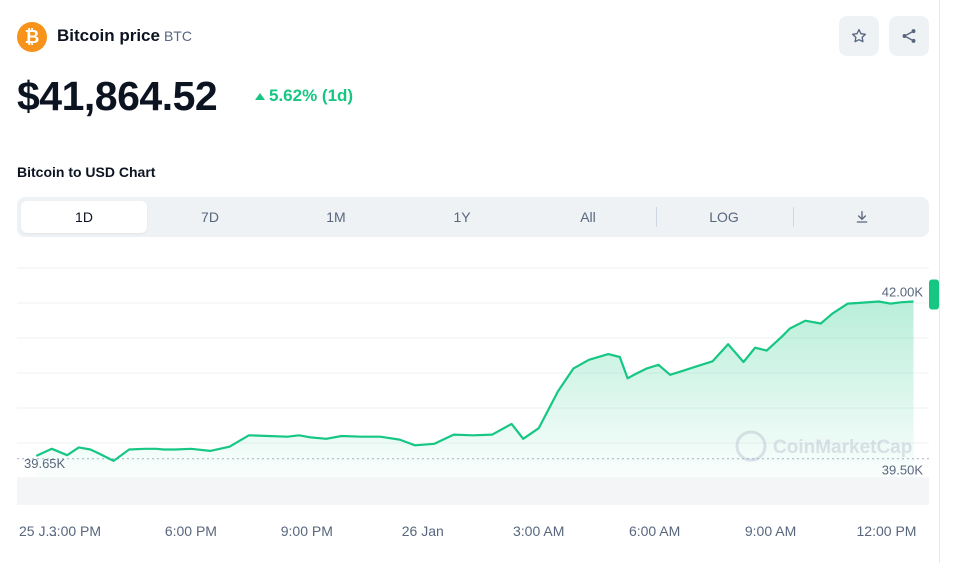 The image size is (957, 568). I want to click on x-tick-label: 6:00 AM, so click(654, 531).